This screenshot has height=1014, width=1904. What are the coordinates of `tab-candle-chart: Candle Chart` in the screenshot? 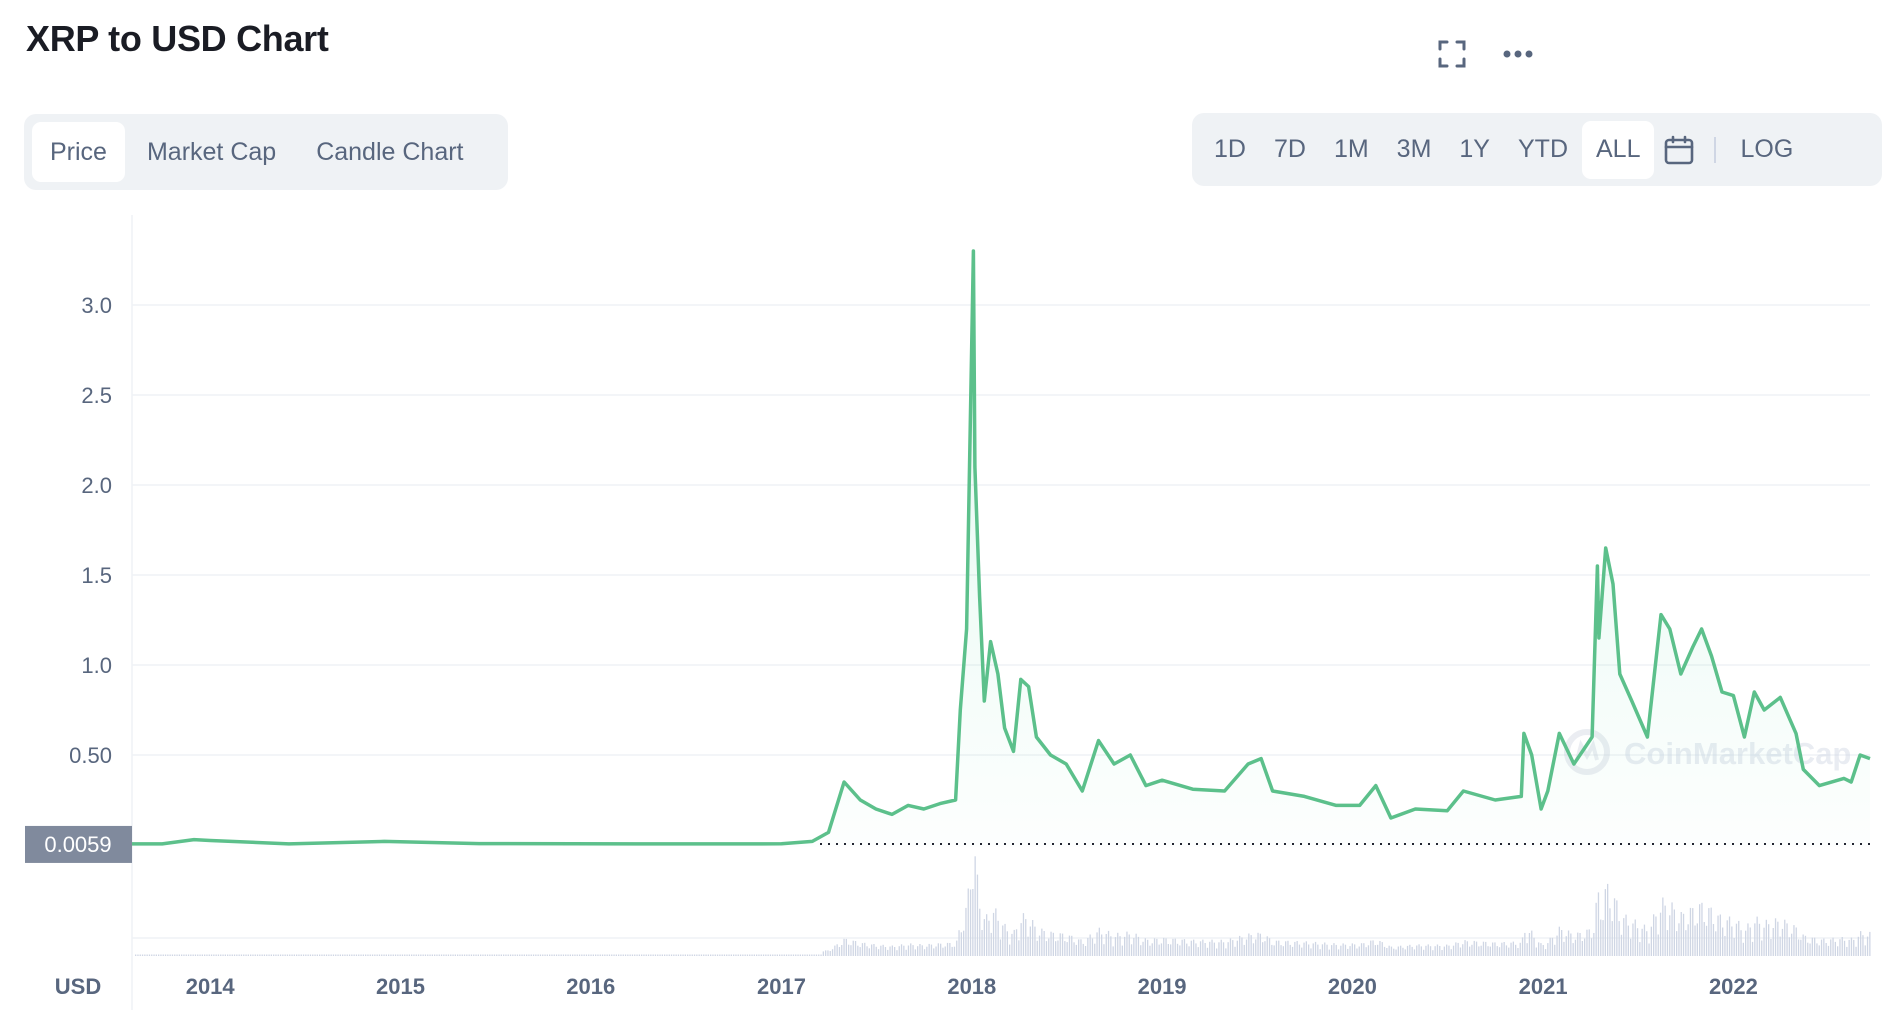 It's located at (390, 151).